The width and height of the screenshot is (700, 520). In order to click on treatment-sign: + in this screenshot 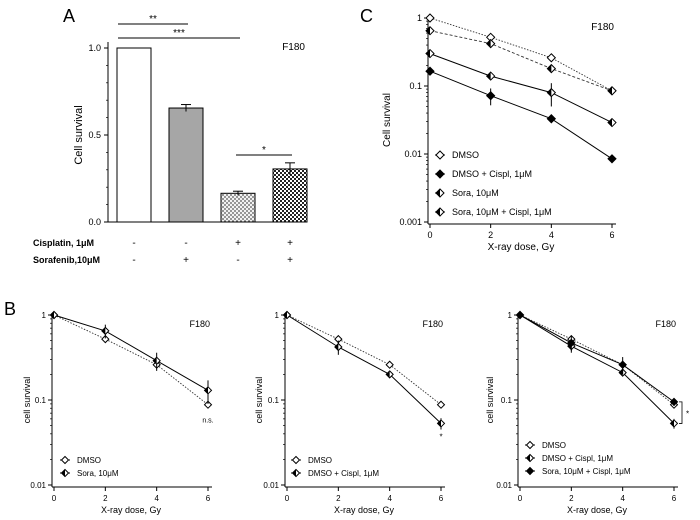, I will do `click(186, 260)`.